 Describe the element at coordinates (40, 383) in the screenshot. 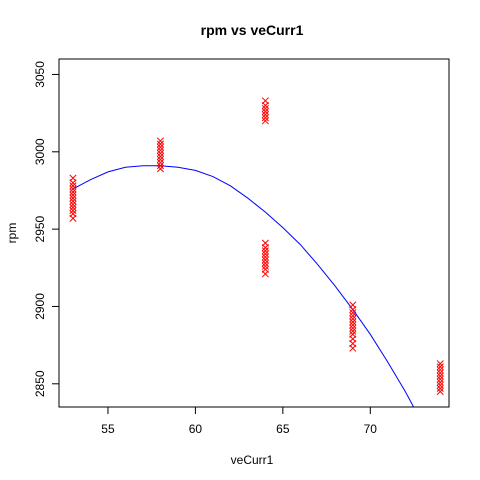

I see `y-tick-label: 2850` at that location.